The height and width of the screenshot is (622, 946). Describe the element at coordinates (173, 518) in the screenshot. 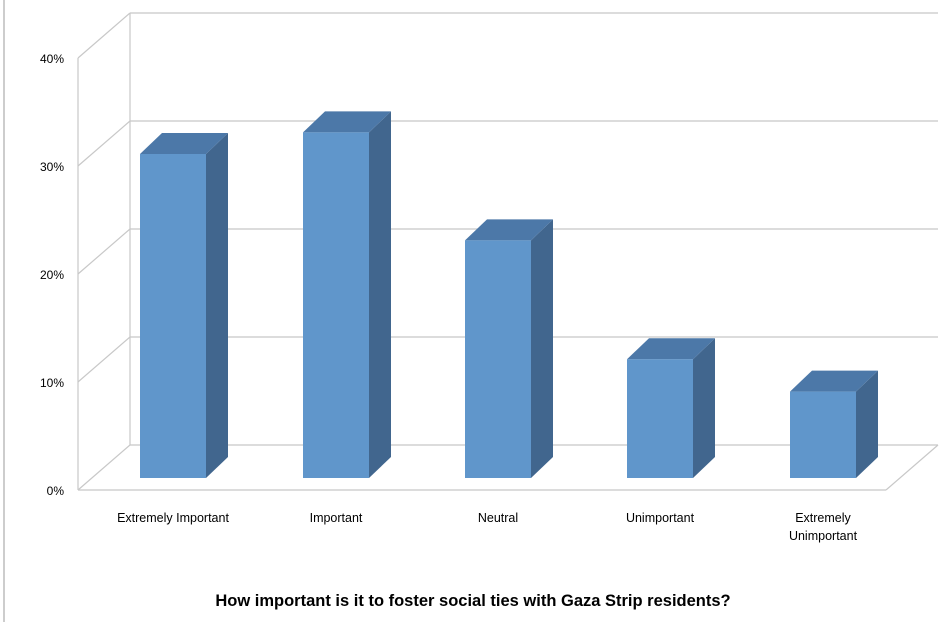

I see `x-tick-label: Extremely Important` at that location.